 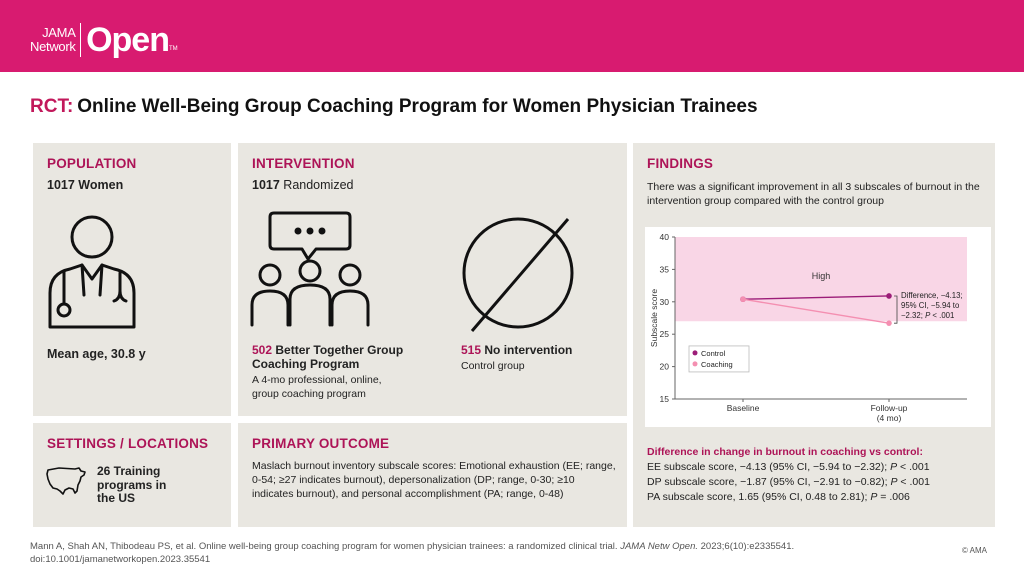 What do you see at coordinates (132, 484) in the screenshot?
I see `settings-text: 26 Training programs in the US` at bounding box center [132, 484].